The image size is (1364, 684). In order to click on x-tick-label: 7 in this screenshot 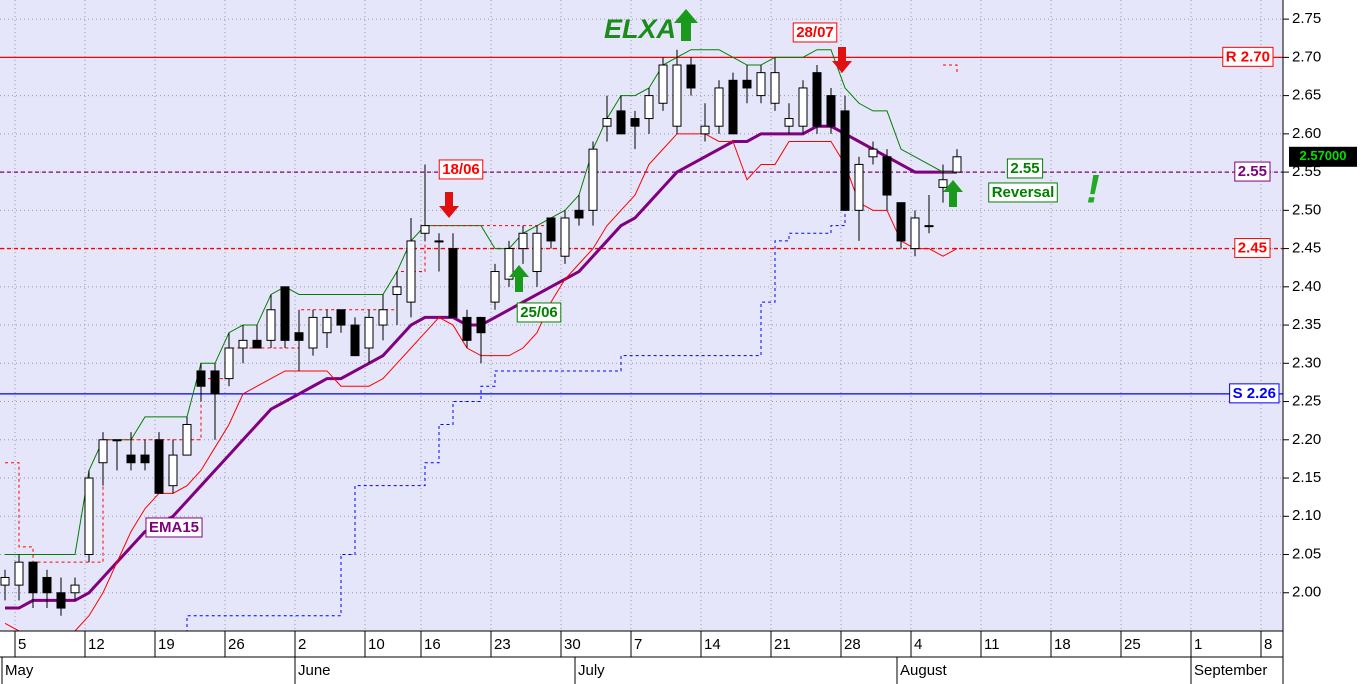, I will do `click(638, 644)`.